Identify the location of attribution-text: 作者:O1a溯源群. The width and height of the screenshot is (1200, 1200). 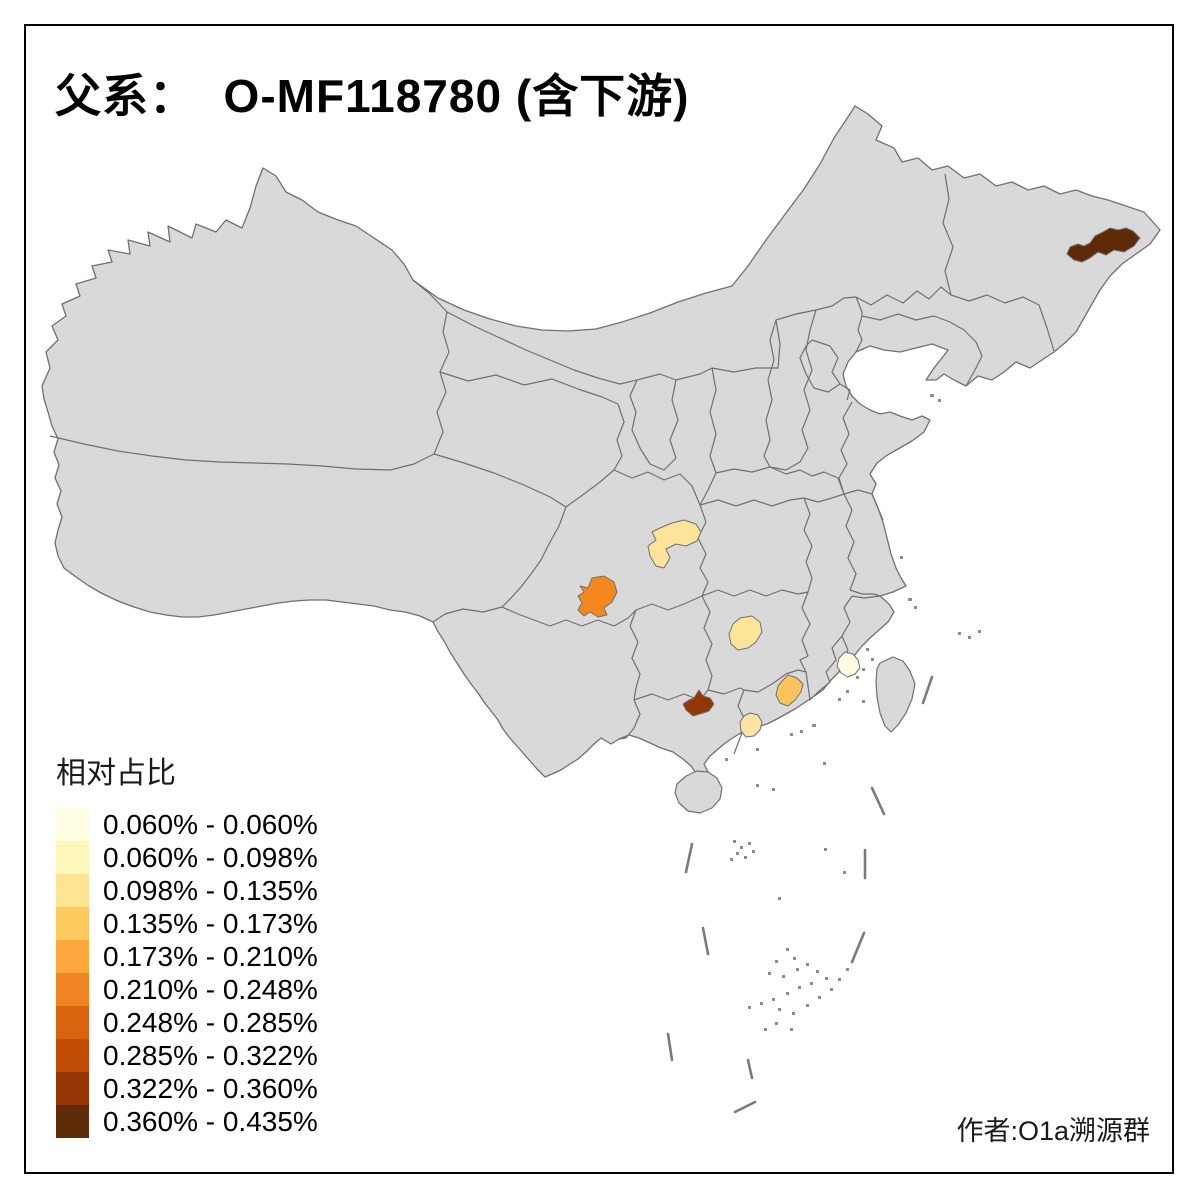
(1053, 1131).